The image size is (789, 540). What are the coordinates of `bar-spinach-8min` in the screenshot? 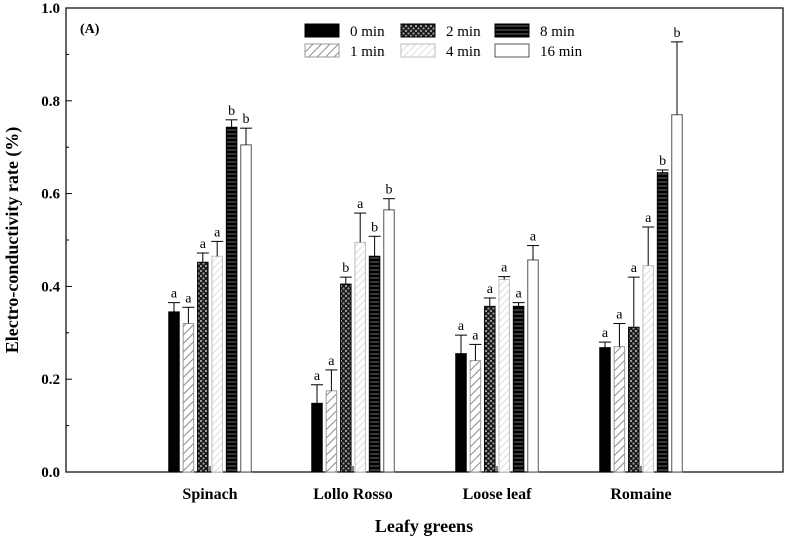 It's located at (231, 299).